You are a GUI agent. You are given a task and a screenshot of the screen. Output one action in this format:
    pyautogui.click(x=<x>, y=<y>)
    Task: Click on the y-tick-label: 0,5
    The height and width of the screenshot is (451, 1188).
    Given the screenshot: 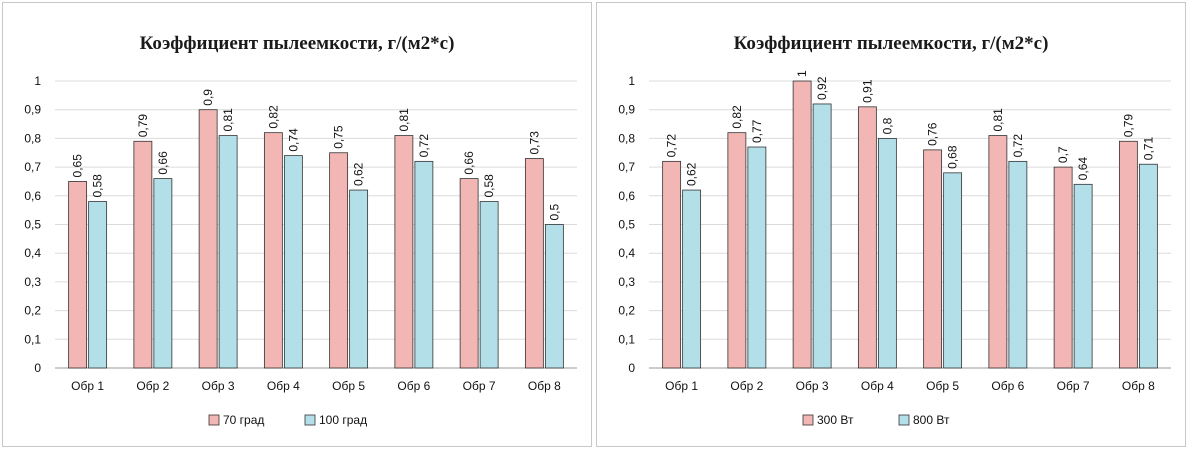 What is the action you would take?
    pyautogui.click(x=32, y=225)
    